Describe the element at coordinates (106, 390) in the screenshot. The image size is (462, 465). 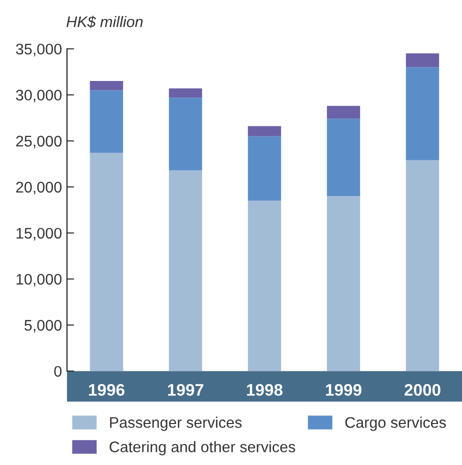
I see `x-tick-label: 1996` at that location.